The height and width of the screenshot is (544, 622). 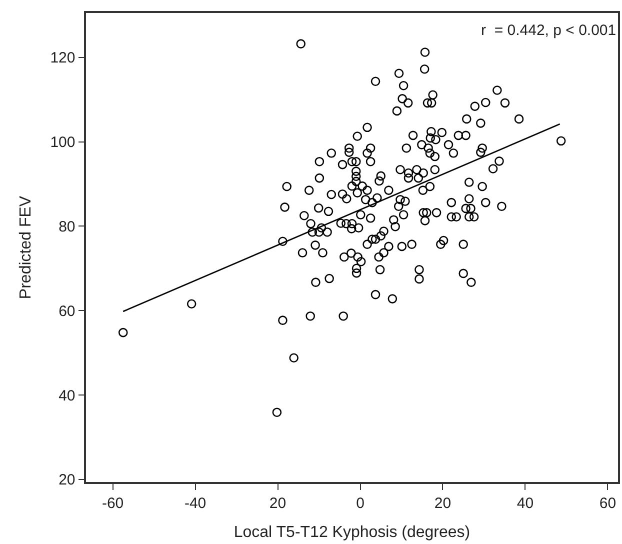 What do you see at coordinates (352, 532) in the screenshot?
I see `x-axis-title: Local T5-T12 Kyphosis (degrees)` at bounding box center [352, 532].